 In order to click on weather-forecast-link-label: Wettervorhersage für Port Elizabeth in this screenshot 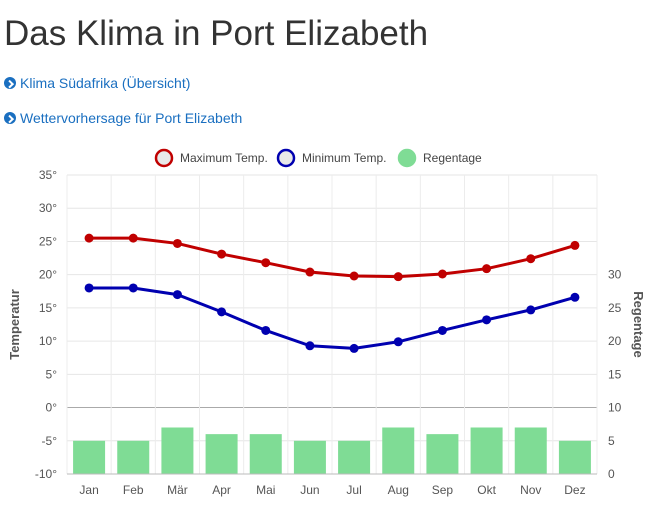, I will do `click(131, 118)`.